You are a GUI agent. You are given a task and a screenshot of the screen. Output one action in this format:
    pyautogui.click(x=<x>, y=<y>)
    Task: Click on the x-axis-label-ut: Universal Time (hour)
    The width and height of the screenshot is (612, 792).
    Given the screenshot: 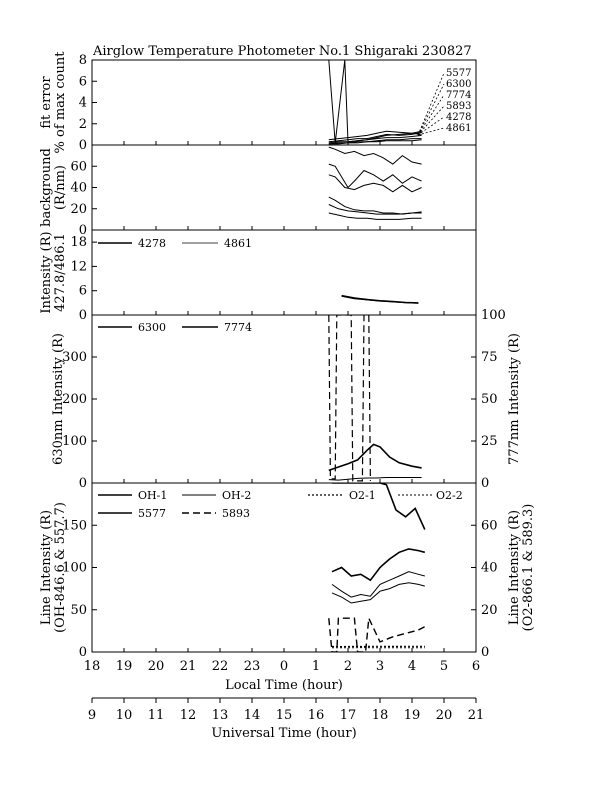 What is the action you would take?
    pyautogui.click(x=283, y=733)
    